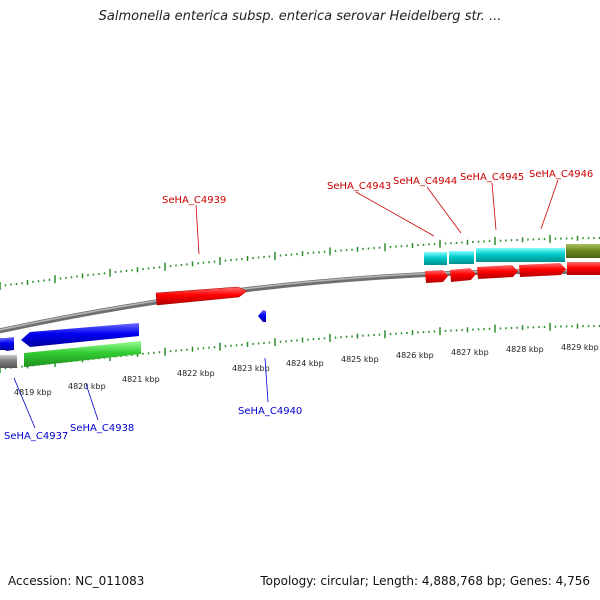 This screenshot has height=600, width=600. Describe the element at coordinates (359, 186) in the screenshot. I see `gene-label-sehac4943: SeHA_C4943` at that location.